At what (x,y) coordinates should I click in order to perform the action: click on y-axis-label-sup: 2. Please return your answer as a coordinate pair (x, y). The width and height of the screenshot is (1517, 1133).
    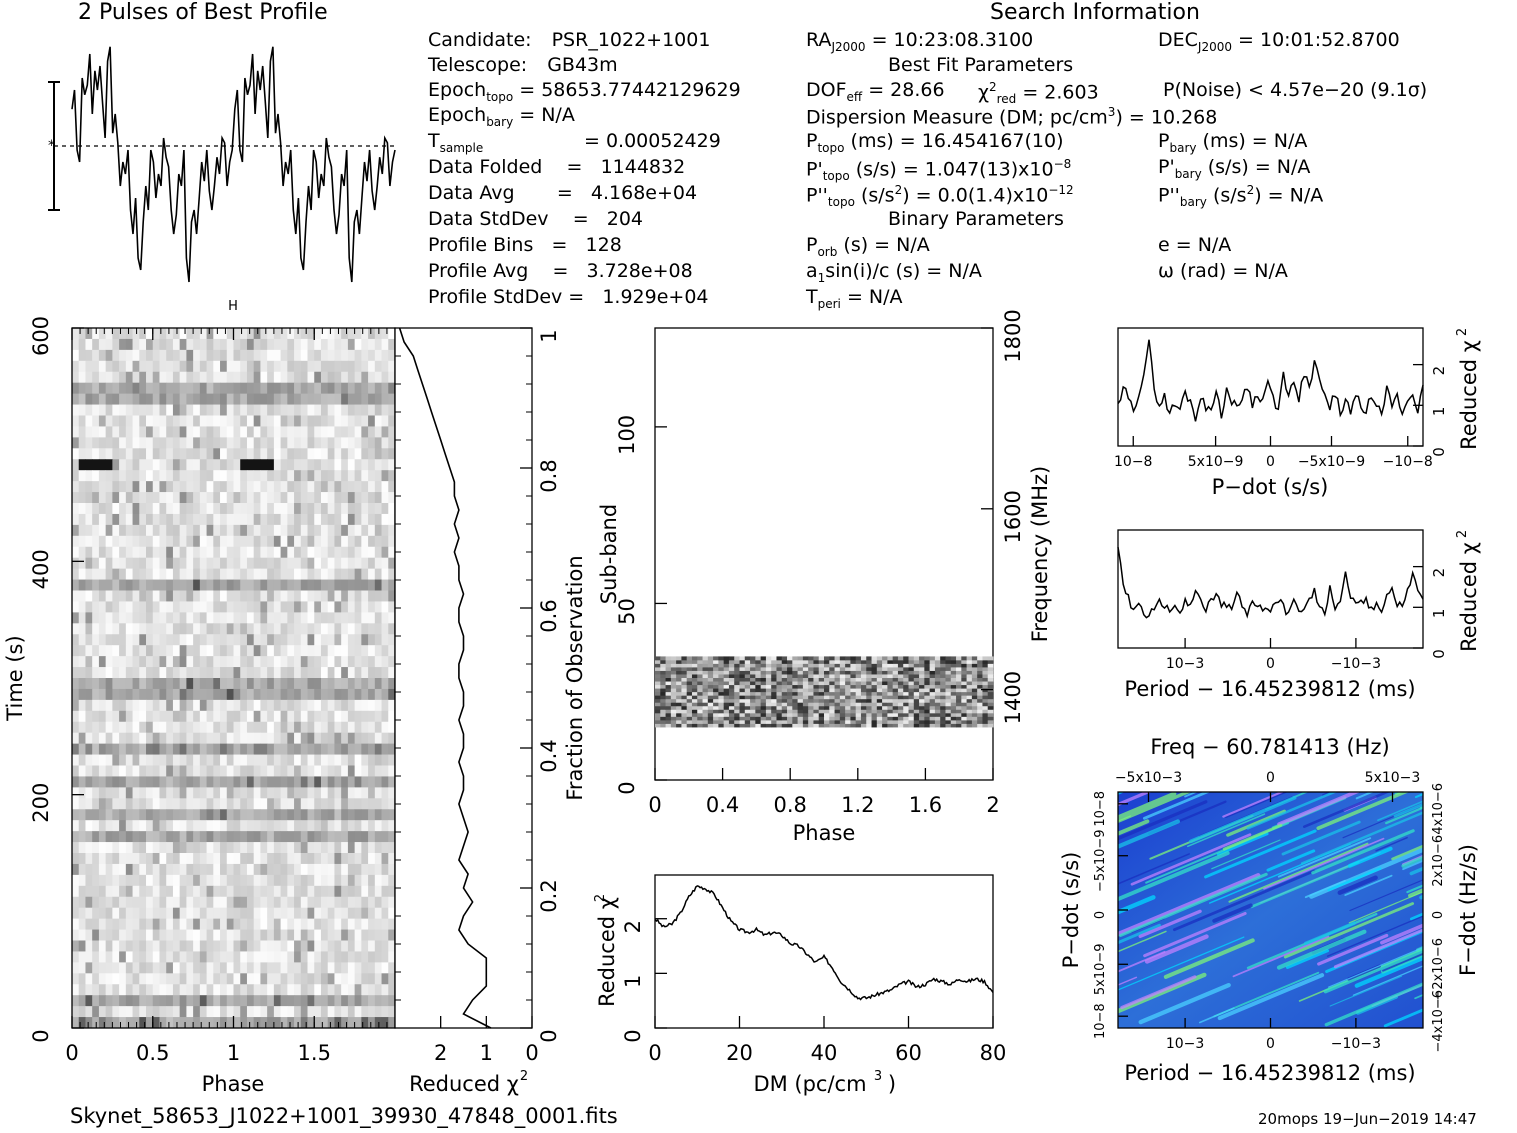
    Looking at the image, I should click on (1462, 332).